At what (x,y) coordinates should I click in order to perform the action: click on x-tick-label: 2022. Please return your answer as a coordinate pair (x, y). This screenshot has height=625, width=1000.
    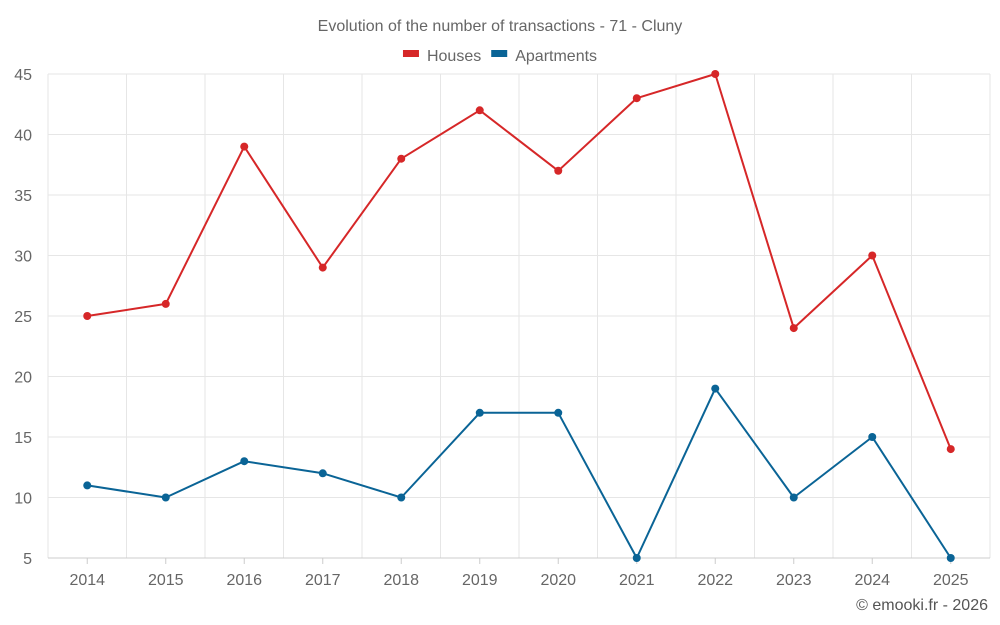
    Looking at the image, I should click on (715, 580).